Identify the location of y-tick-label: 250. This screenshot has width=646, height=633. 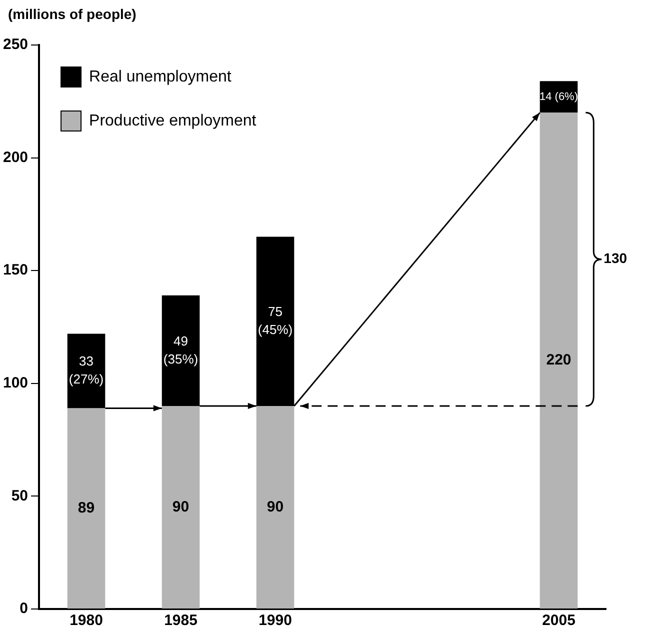
(15, 45).